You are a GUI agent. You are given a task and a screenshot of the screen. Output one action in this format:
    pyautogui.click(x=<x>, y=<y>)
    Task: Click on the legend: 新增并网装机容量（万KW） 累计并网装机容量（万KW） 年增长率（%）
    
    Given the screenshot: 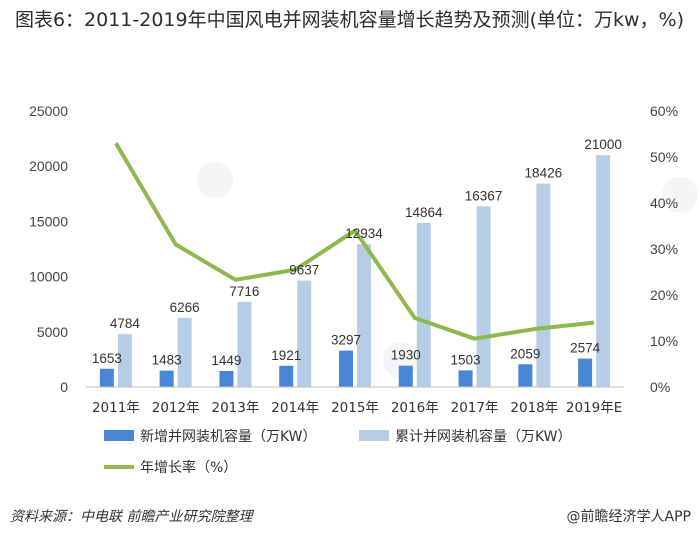 What is the action you would take?
    pyautogui.click(x=338, y=452)
    